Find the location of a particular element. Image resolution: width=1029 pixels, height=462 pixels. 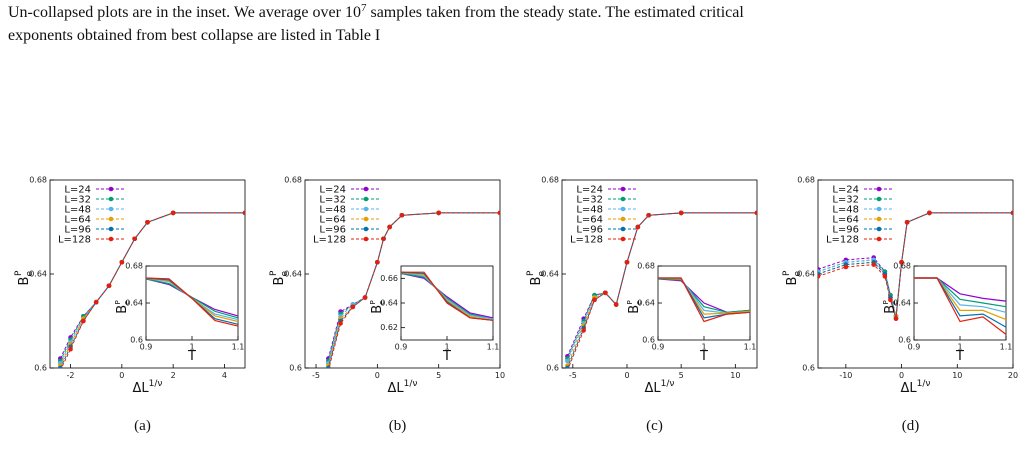

plot-frame is located at coordinates (192, 303).